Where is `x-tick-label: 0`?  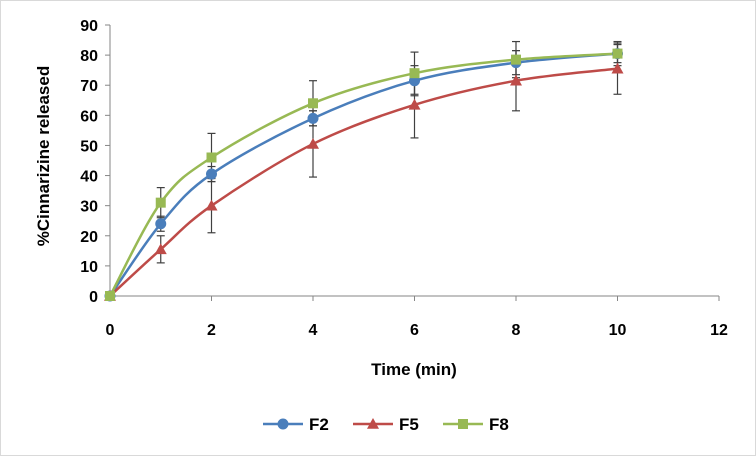
x-tick-label: 0 is located at coordinates (110, 330).